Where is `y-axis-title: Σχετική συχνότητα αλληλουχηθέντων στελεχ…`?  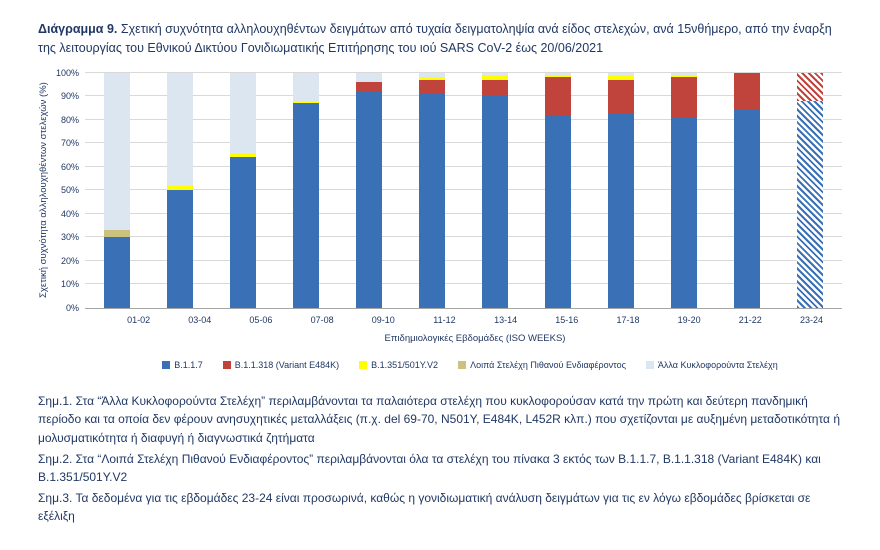
y-axis-title: Σχετική συχνότητα αλληλουχηθέντων στελεχ… is located at coordinates (43, 190).